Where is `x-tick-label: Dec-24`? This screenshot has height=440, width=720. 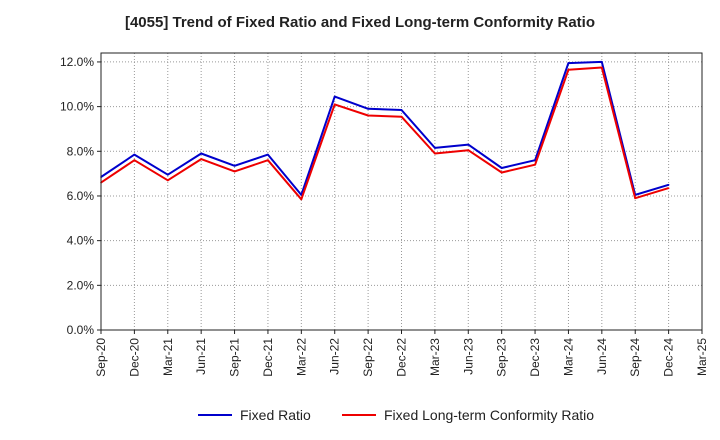
x-tick-label: Dec-24 is located at coordinates (669, 357).